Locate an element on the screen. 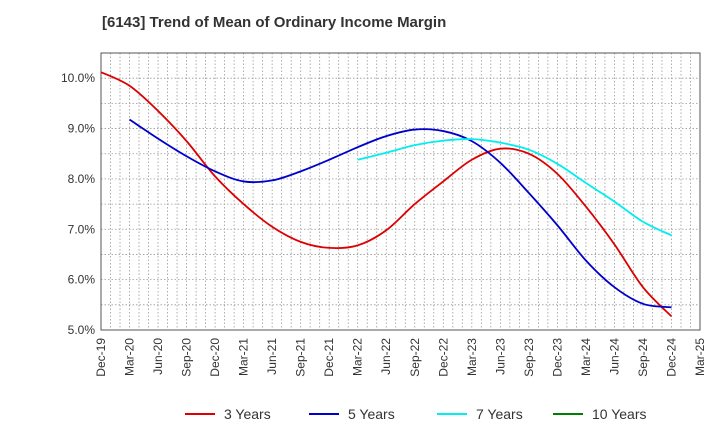  y-tick-label: 9.0% is located at coordinates (82, 129).